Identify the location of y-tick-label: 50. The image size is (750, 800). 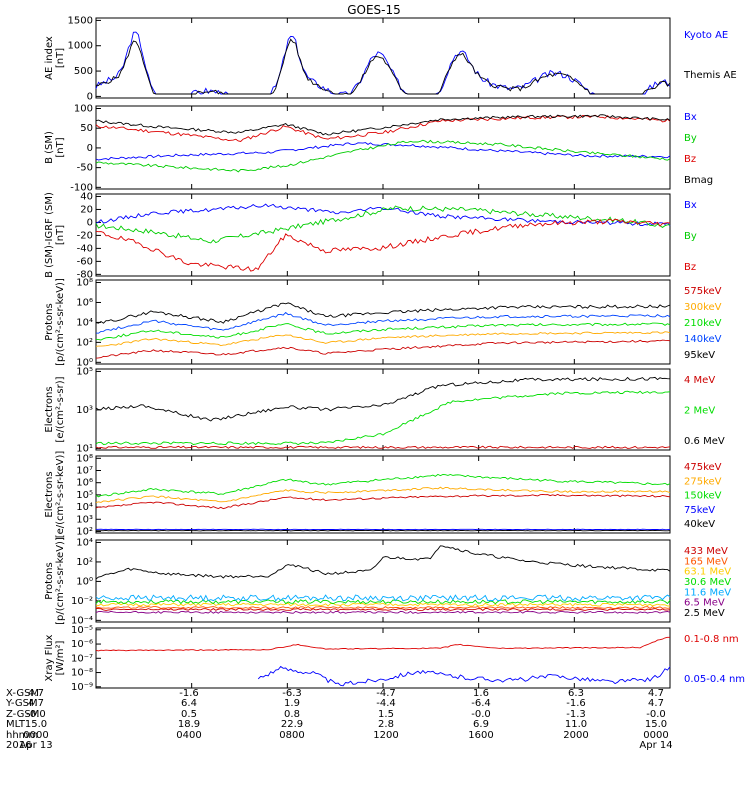
(86, 128).